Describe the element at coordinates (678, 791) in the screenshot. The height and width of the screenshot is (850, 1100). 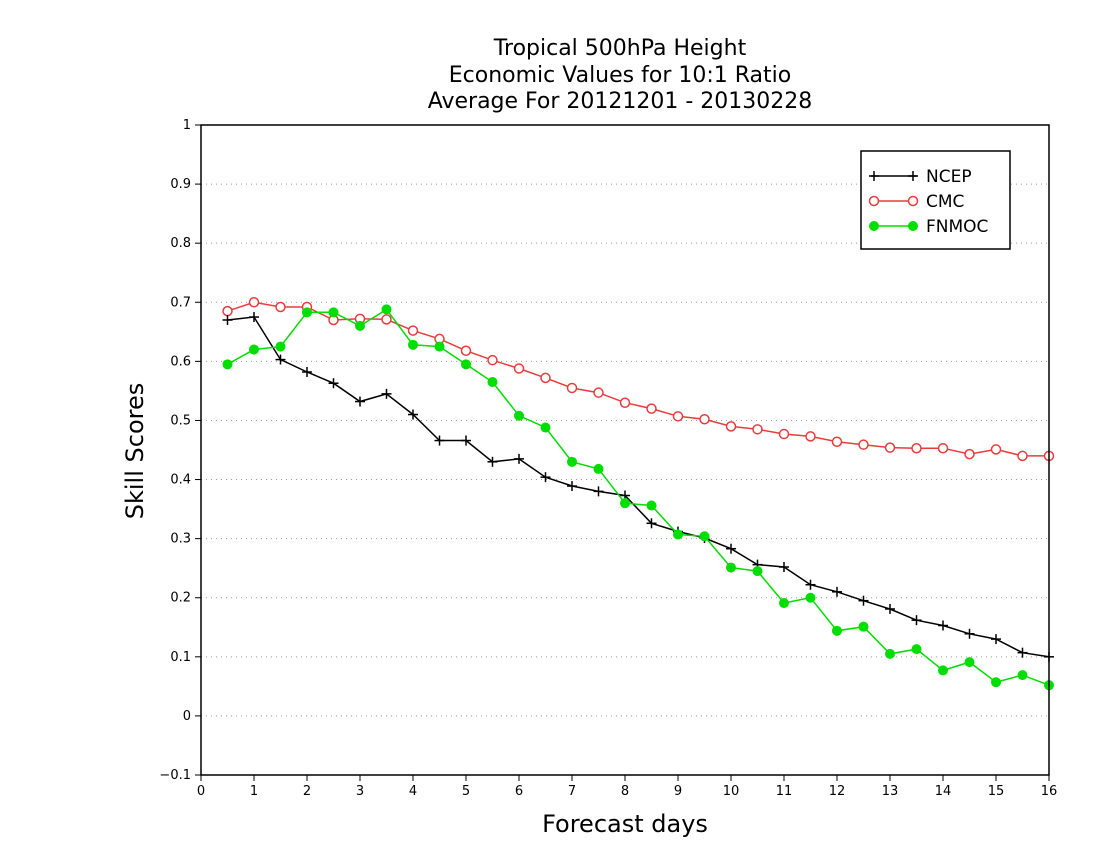
I see `x-tick-label: 9` at that location.